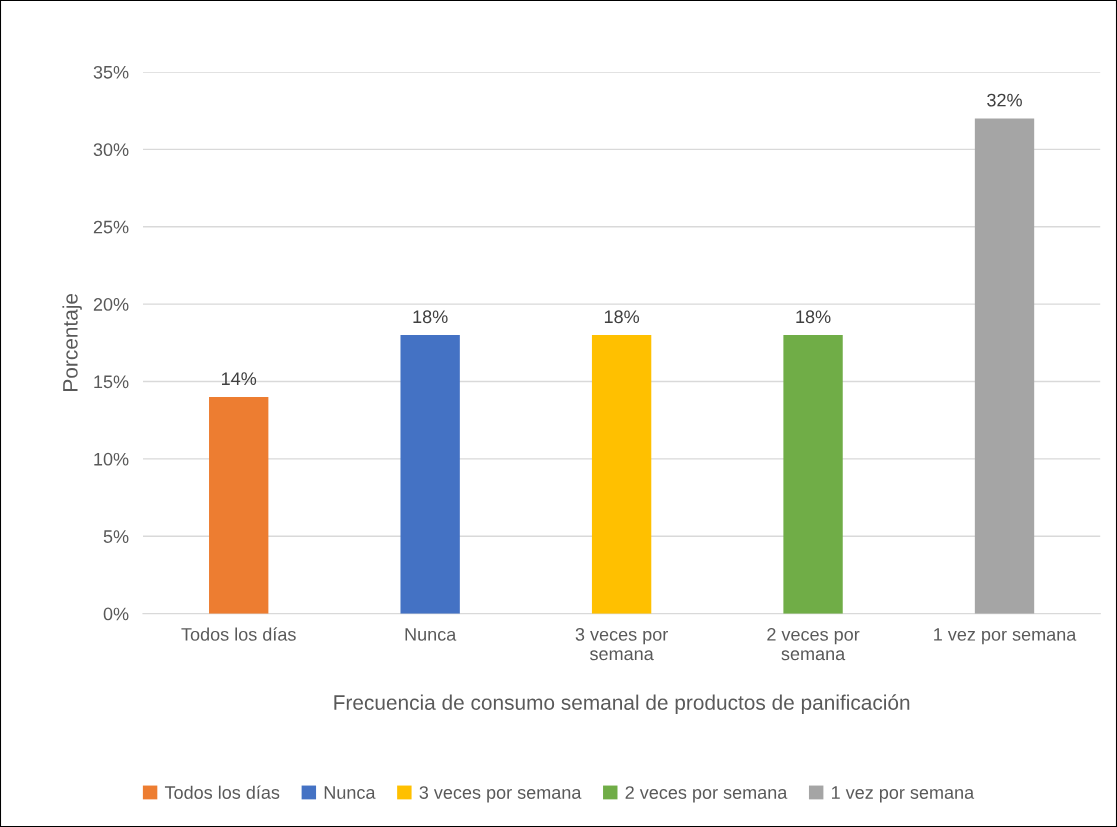 Image resolution: width=1117 pixels, height=827 pixels. I want to click on x-tick-label: 3 veces por semana, so click(621, 644).